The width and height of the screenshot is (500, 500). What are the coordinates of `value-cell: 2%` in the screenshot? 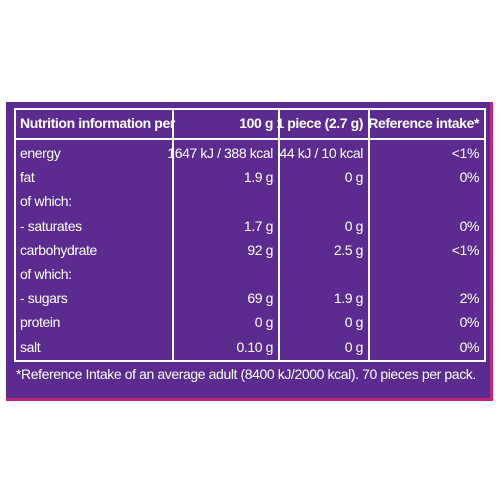 It's located at (469, 298).